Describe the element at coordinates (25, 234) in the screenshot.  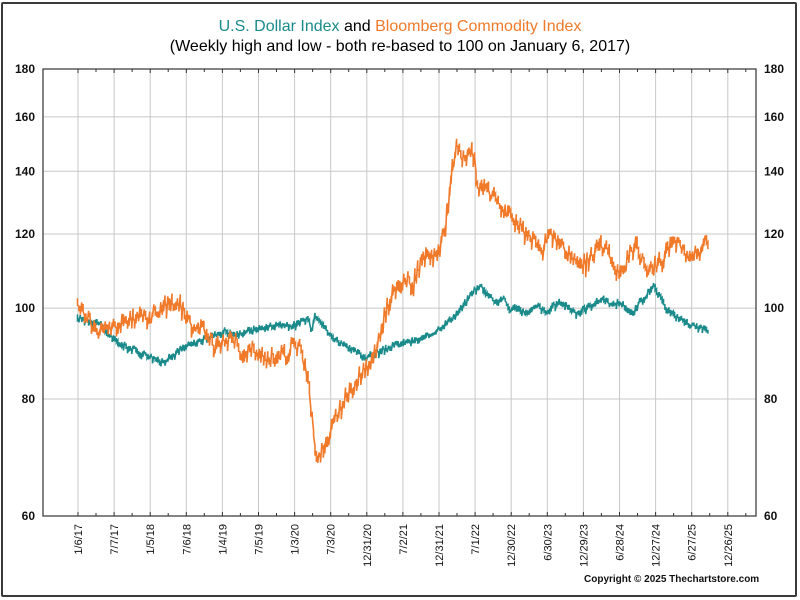
I see `y-tick-label-left: 120` at that location.